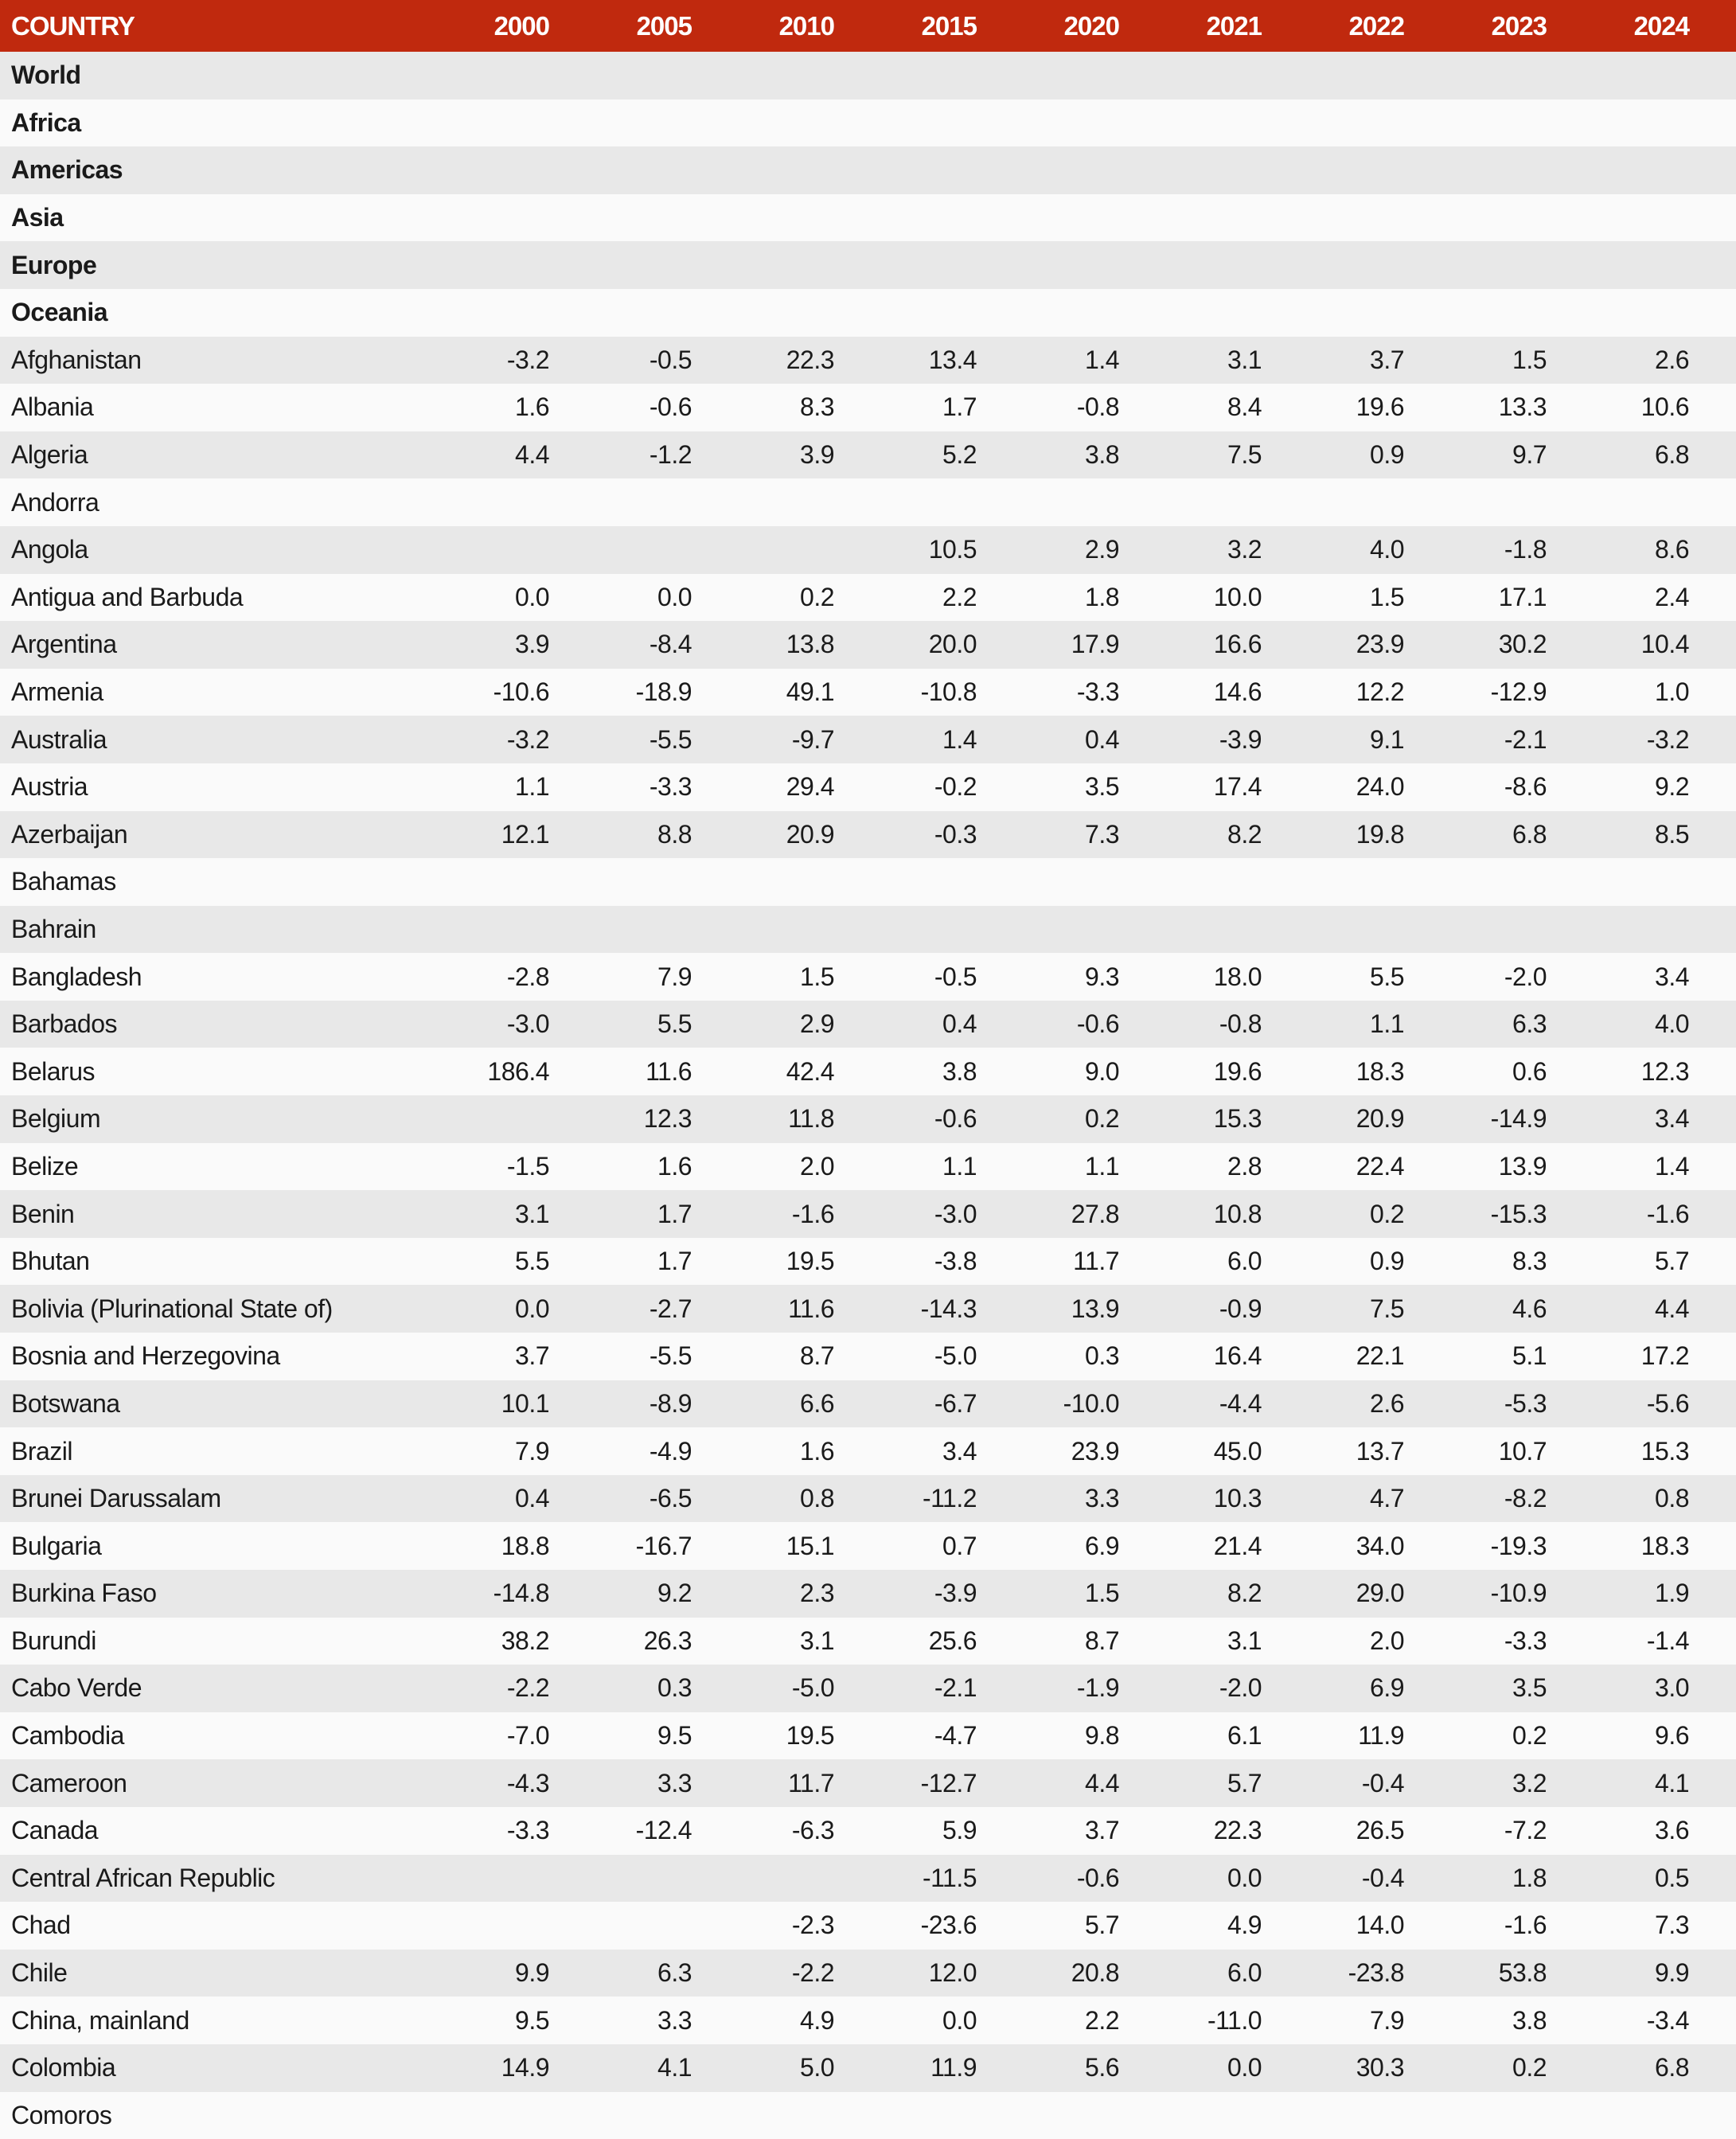 This screenshot has height=2139, width=1736. Describe the element at coordinates (50, 1261) in the screenshot. I see `country-name: Bhutan` at that location.